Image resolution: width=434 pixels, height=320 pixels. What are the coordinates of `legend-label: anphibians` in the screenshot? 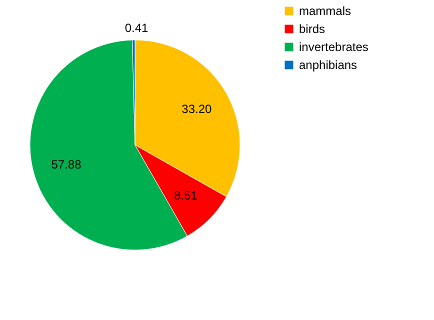 It's located at (328, 65).